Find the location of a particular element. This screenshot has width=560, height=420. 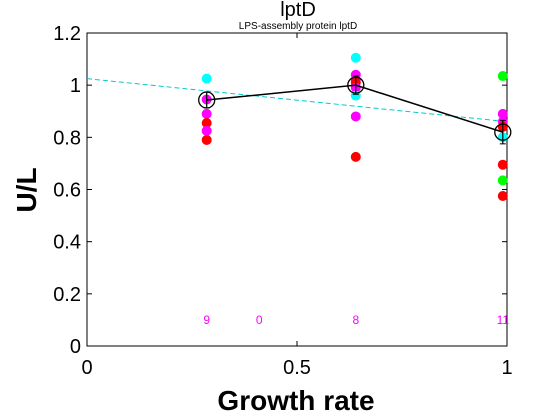

fit-line-layer is located at coordinates (297, 100).